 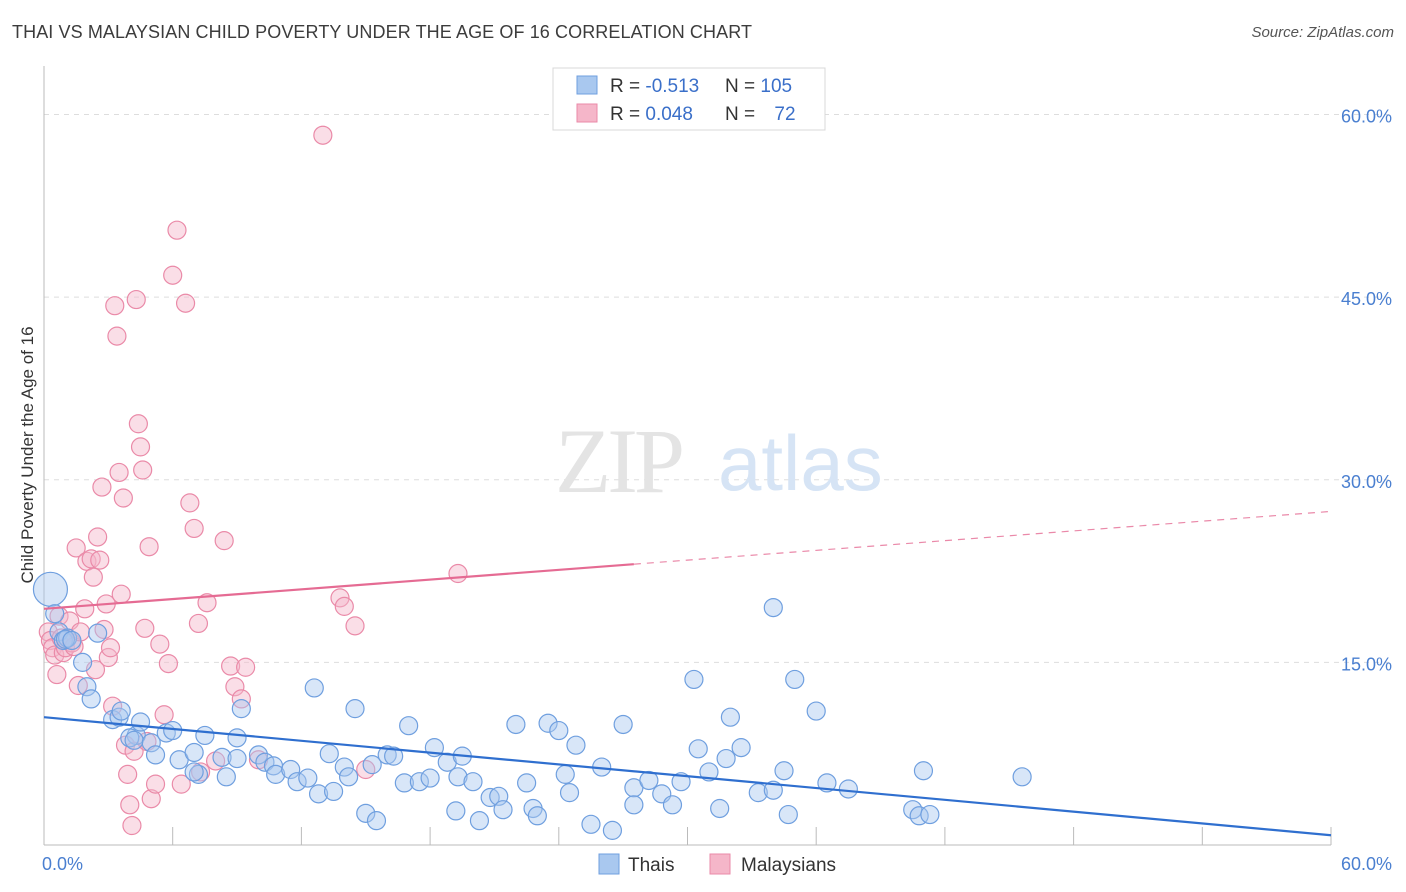 I want to click on y-tick-label: 30.0%, so click(x=1366, y=482).